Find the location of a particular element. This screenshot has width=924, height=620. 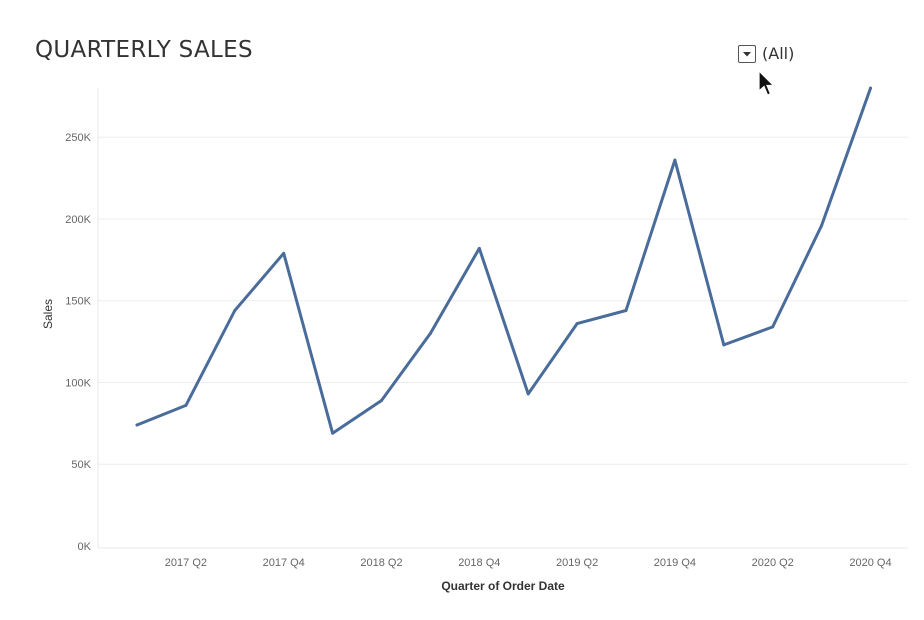

x-tick-label: 2017 Q4 is located at coordinates (284, 563).